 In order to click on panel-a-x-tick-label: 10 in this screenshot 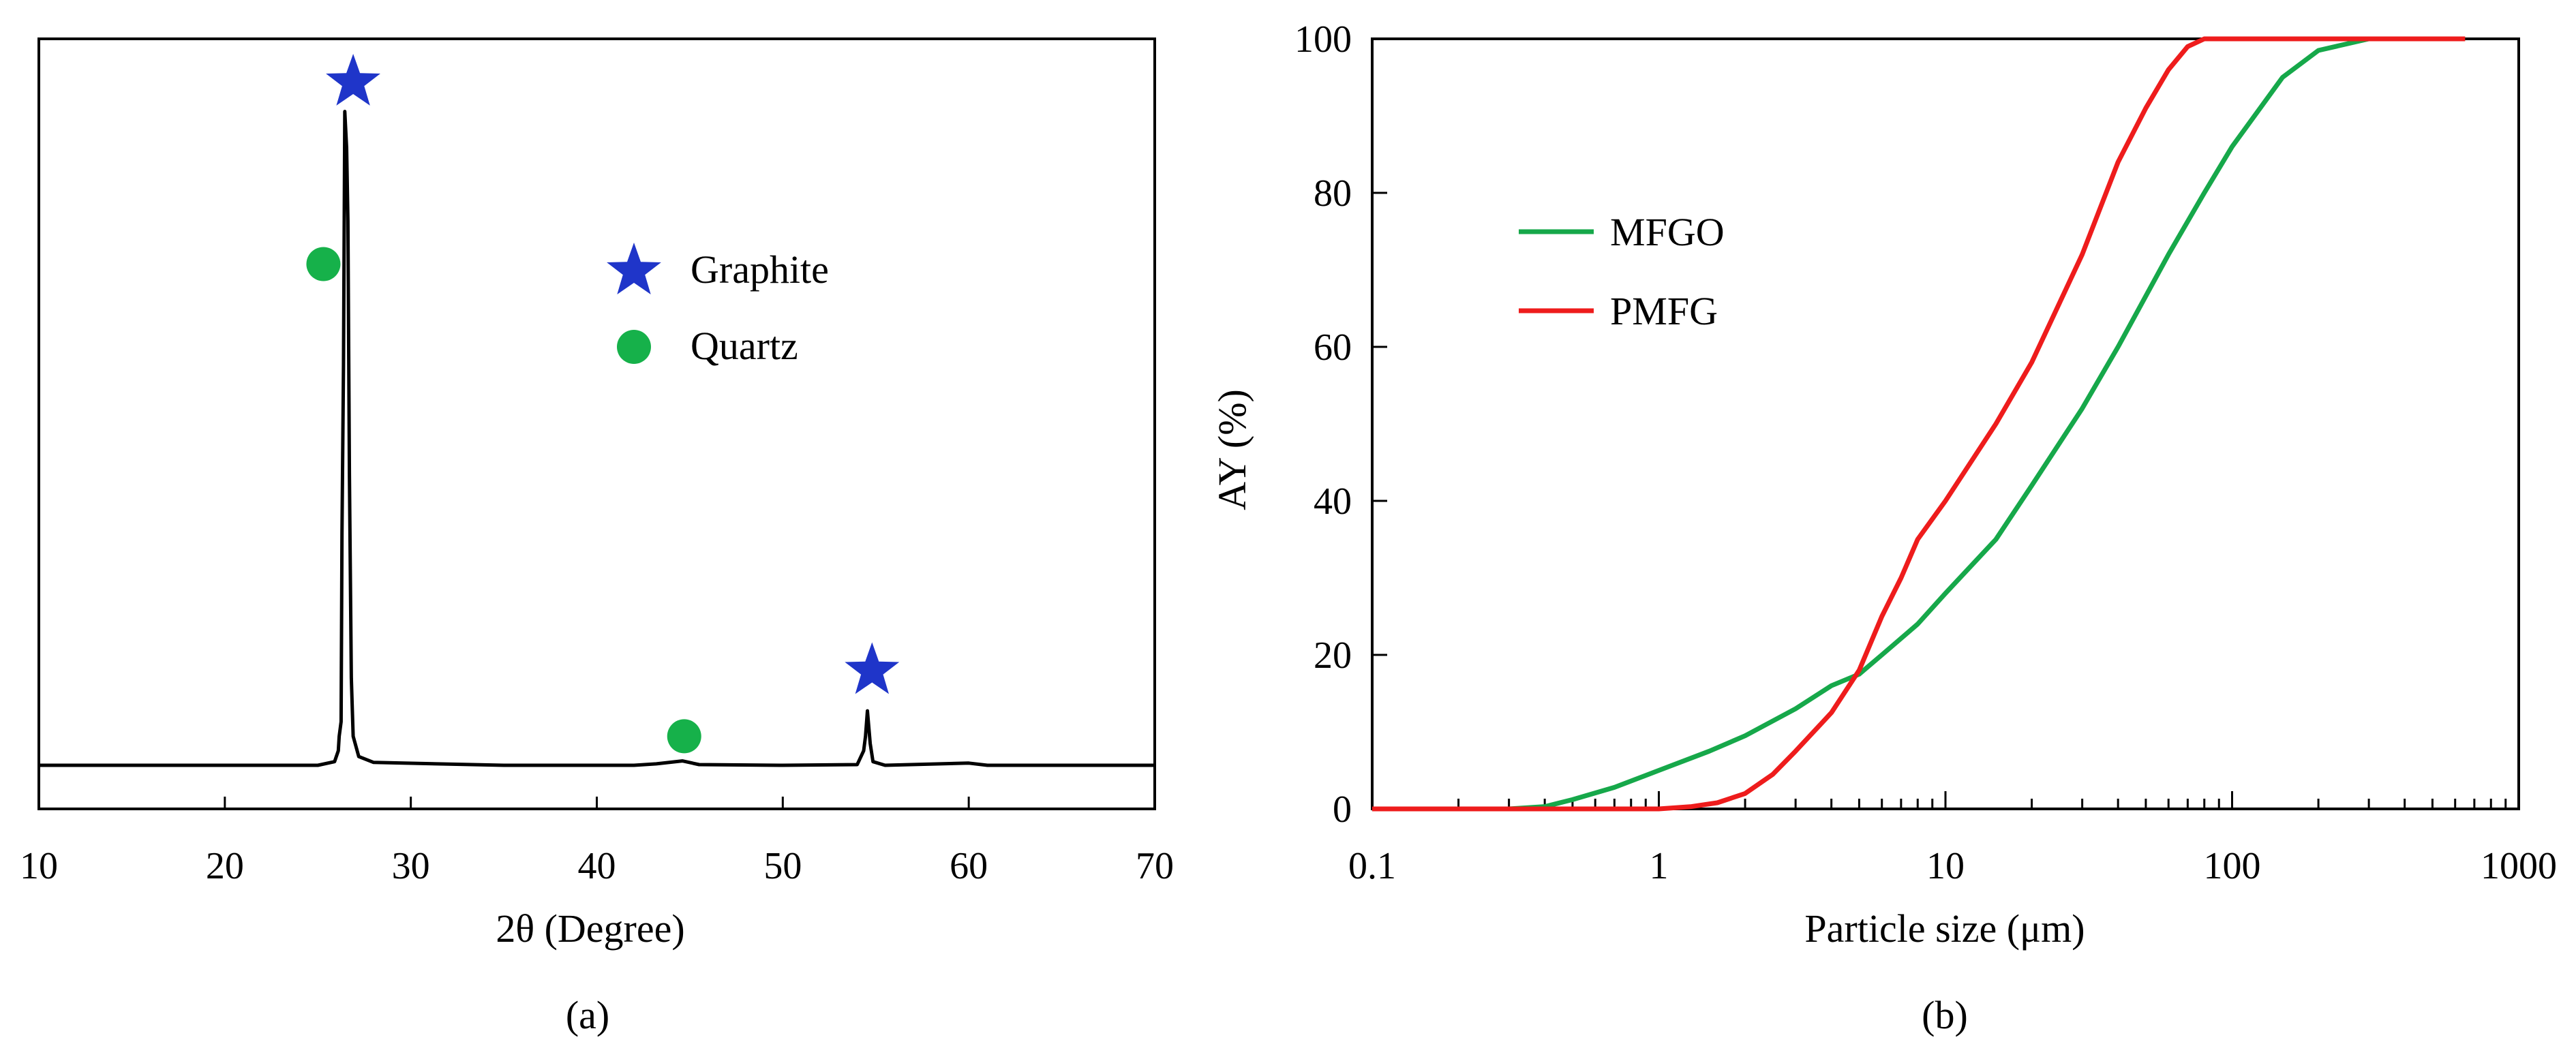, I will do `click(39, 866)`.